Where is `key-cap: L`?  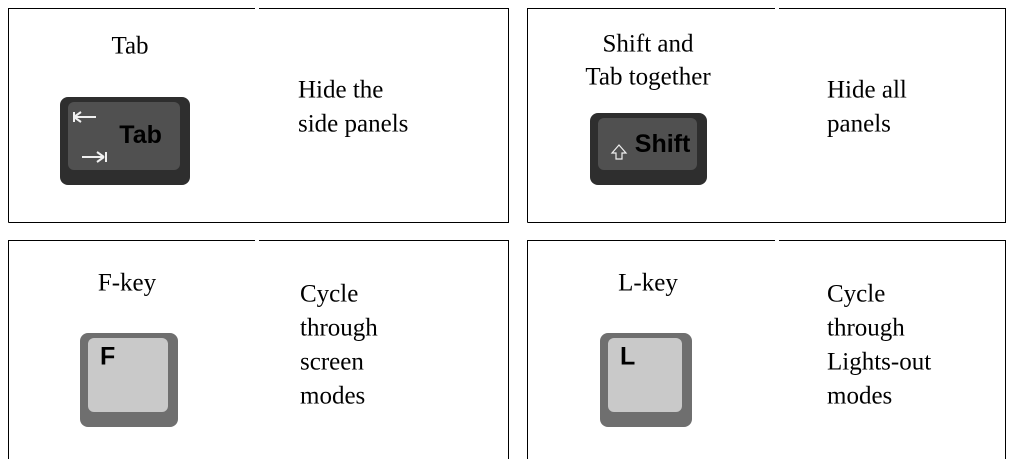 key-cap: L is located at coordinates (646, 380).